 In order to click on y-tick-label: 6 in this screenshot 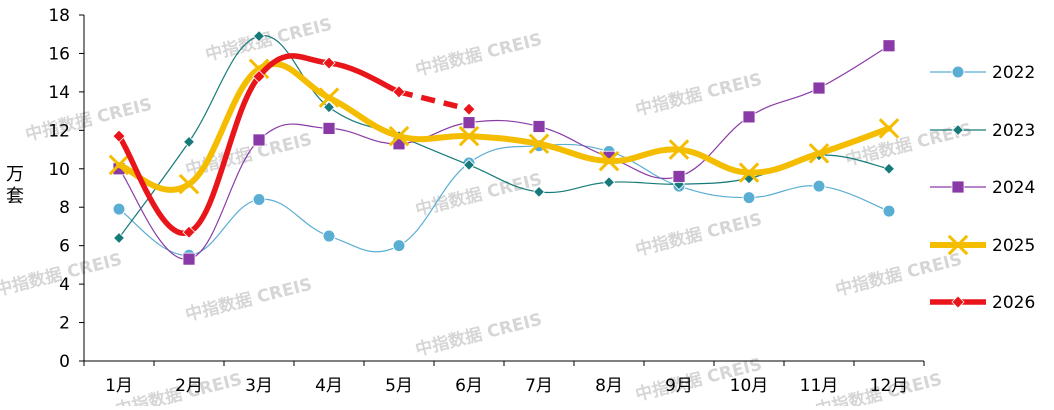, I will do `click(64, 247)`.